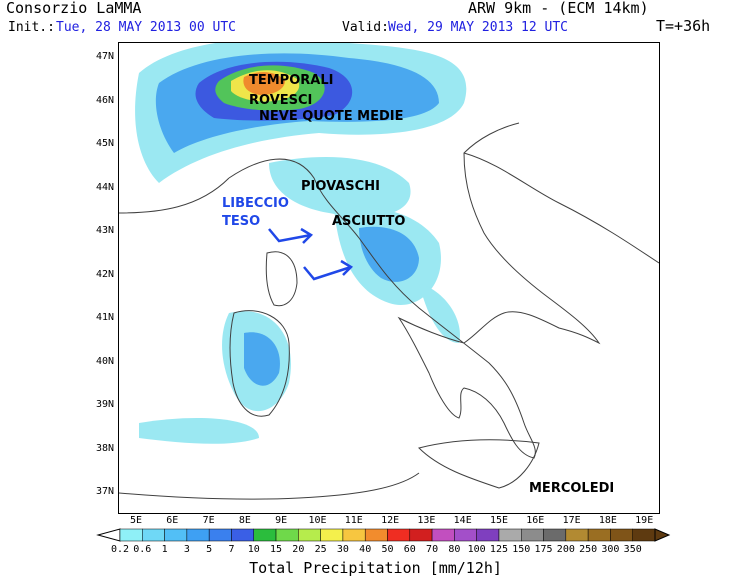 The image size is (751, 580). I want to click on legend-tick-label: 60, so click(409, 549).